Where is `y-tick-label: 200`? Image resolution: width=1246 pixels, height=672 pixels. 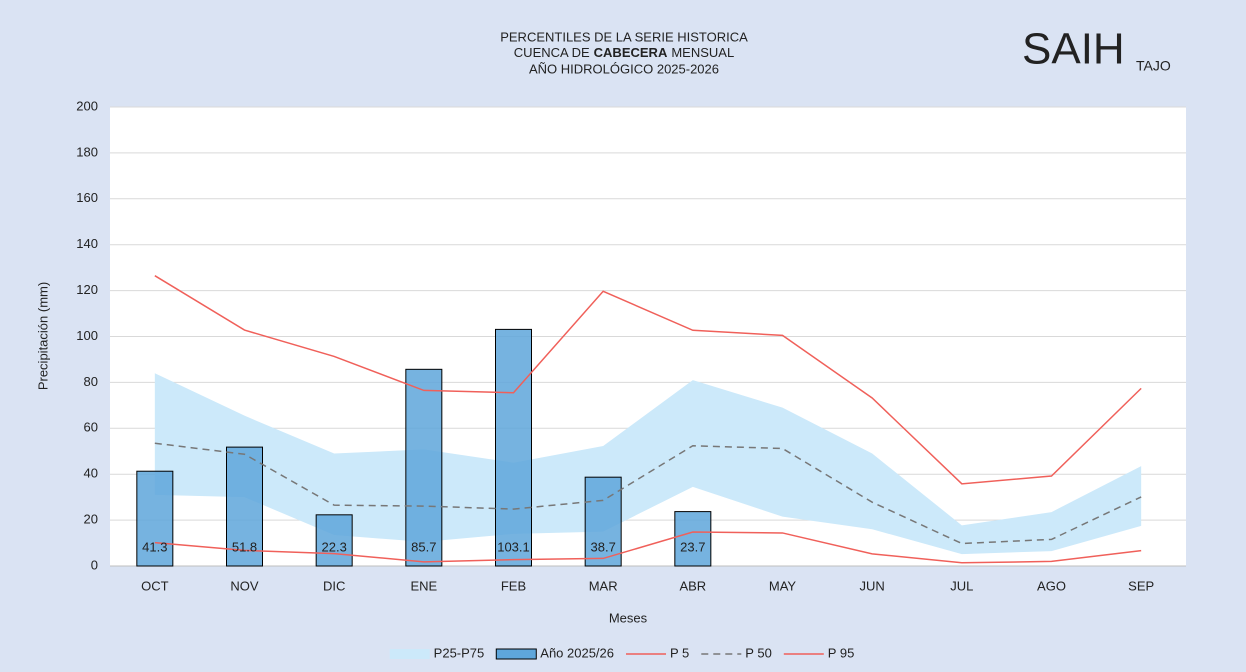
y-tick-label: 200 is located at coordinates (87, 105).